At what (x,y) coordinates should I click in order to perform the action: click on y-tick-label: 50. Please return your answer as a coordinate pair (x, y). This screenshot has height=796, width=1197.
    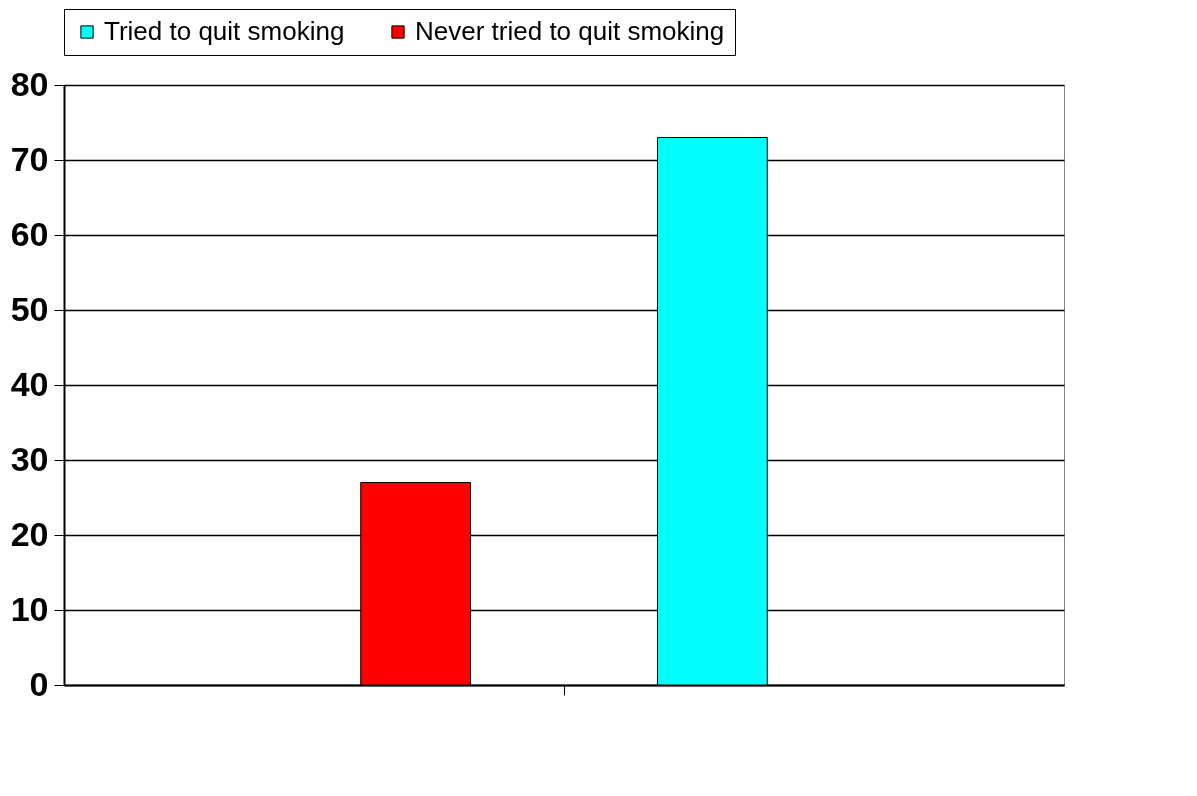
    Looking at the image, I should click on (29, 308).